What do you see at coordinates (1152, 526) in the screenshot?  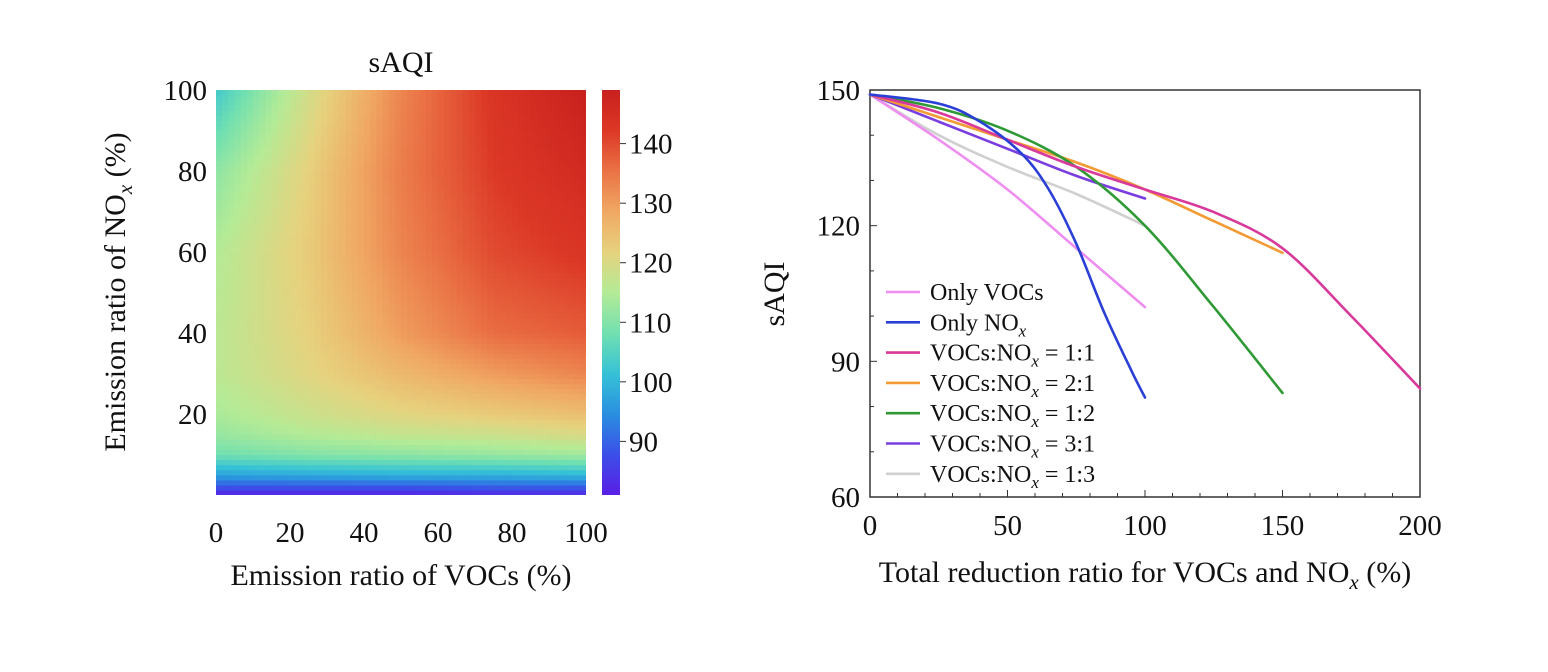 I see `line-x-tick-labels: 0 50 100 150 200` at bounding box center [1152, 526].